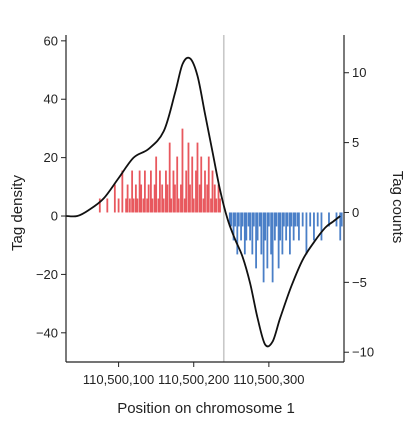  What do you see at coordinates (363, 352) in the screenshot?
I see `y-right-tick-label: −10` at bounding box center [363, 352].